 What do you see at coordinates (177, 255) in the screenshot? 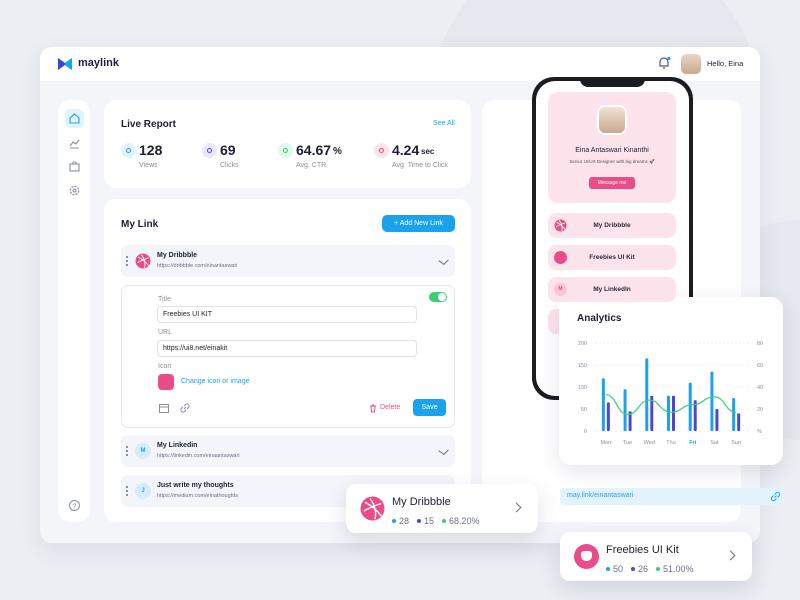
I see `link-title: My Dribbble` at bounding box center [177, 255].